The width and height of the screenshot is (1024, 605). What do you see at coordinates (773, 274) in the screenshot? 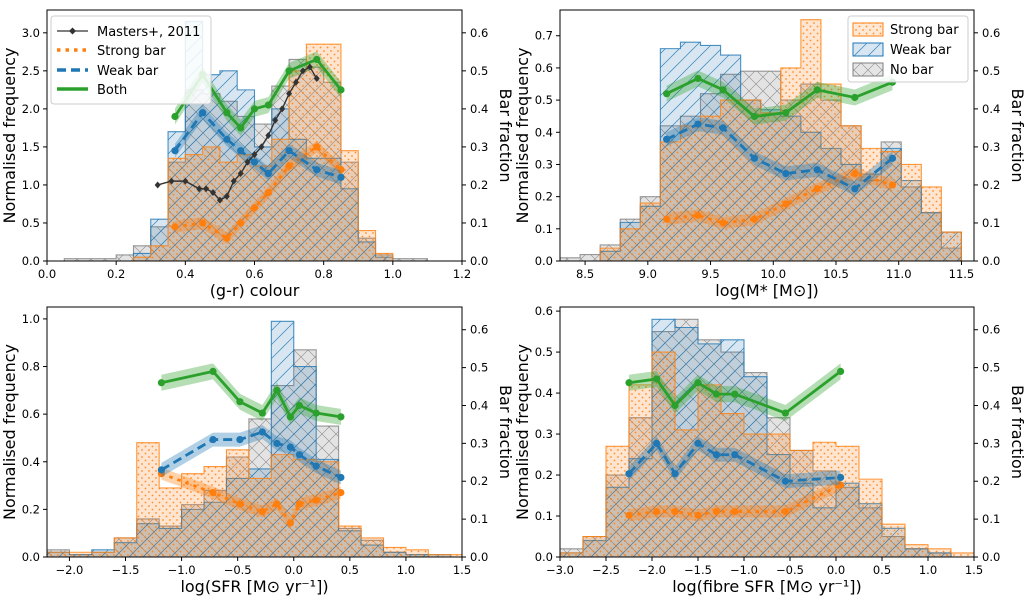
I see `x-tick-label: 10.0` at bounding box center [773, 274].